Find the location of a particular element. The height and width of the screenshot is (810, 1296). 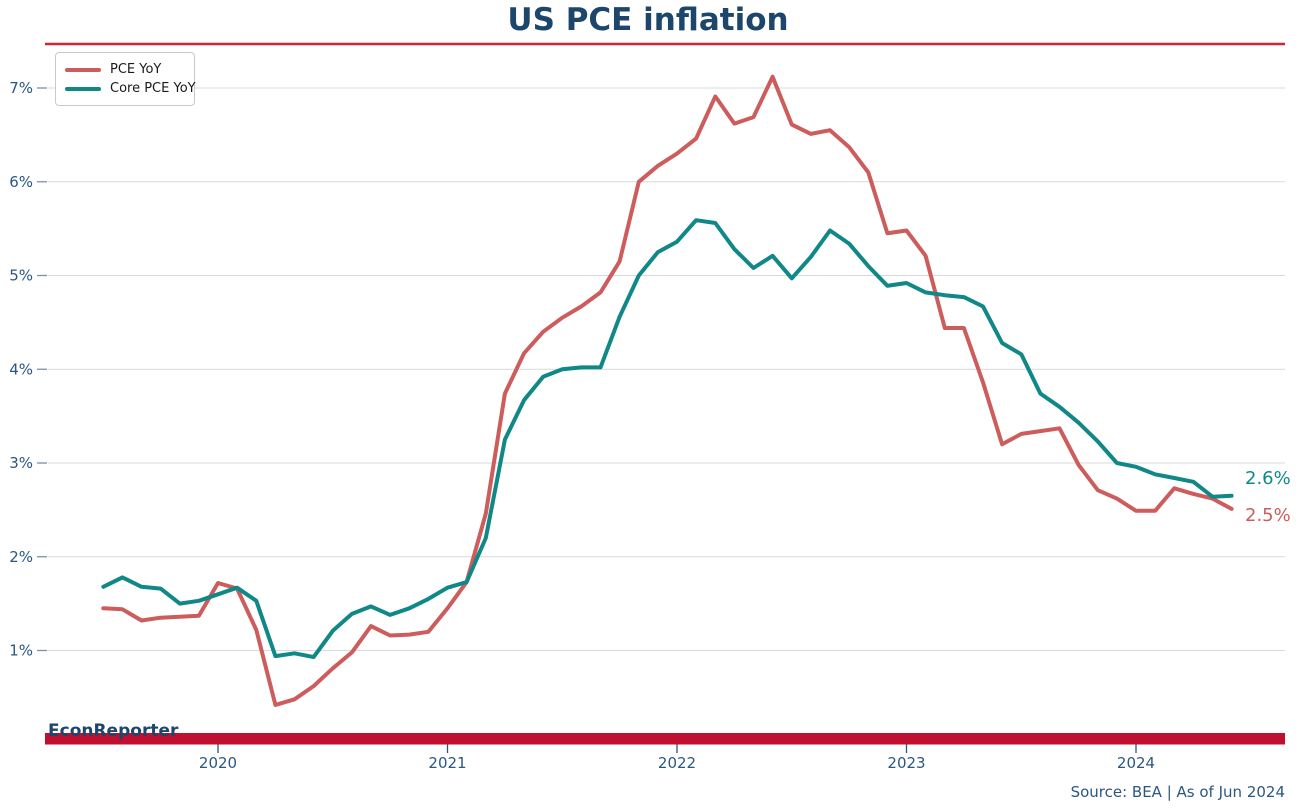

y-tick-label: 6% is located at coordinates (21, 182).